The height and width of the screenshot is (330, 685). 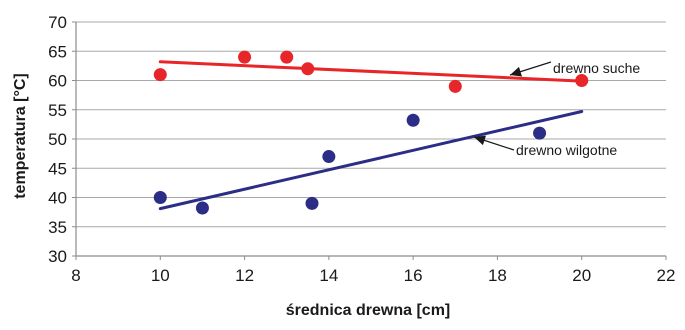 What do you see at coordinates (556, 109) in the screenshot?
I see `annotation-layer: drewno suche drewno wilgotne` at bounding box center [556, 109].